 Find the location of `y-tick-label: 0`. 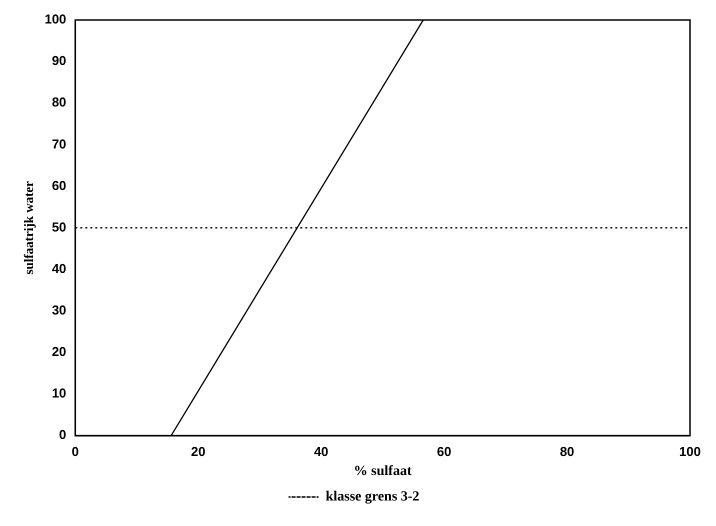

y-tick-label: 0 is located at coordinates (62, 434).